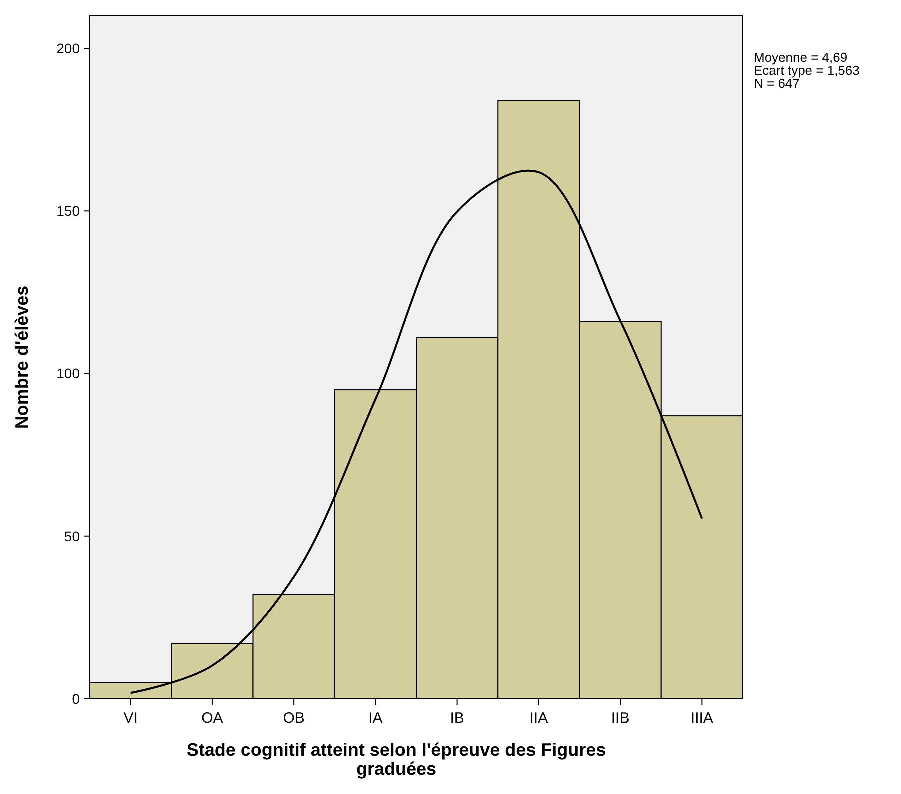 This screenshot has width=901, height=794. I want to click on x-tick-label: IB, so click(457, 718).